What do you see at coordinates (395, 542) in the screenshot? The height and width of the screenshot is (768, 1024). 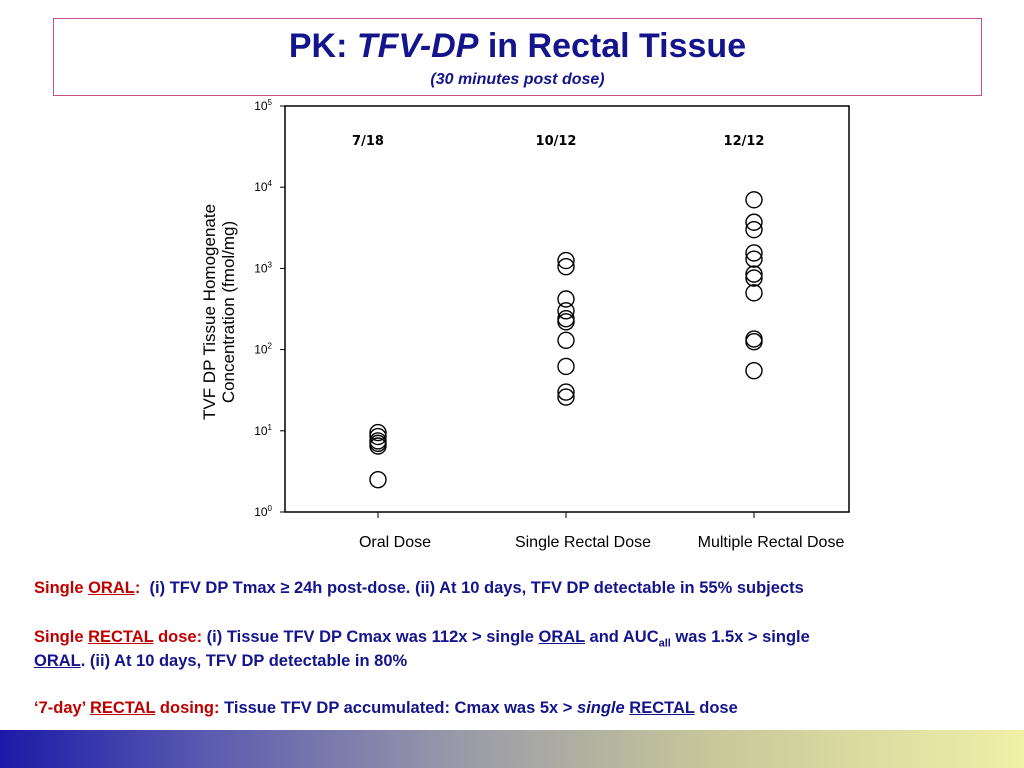 I see `x-category-label: Oral Dose` at bounding box center [395, 542].